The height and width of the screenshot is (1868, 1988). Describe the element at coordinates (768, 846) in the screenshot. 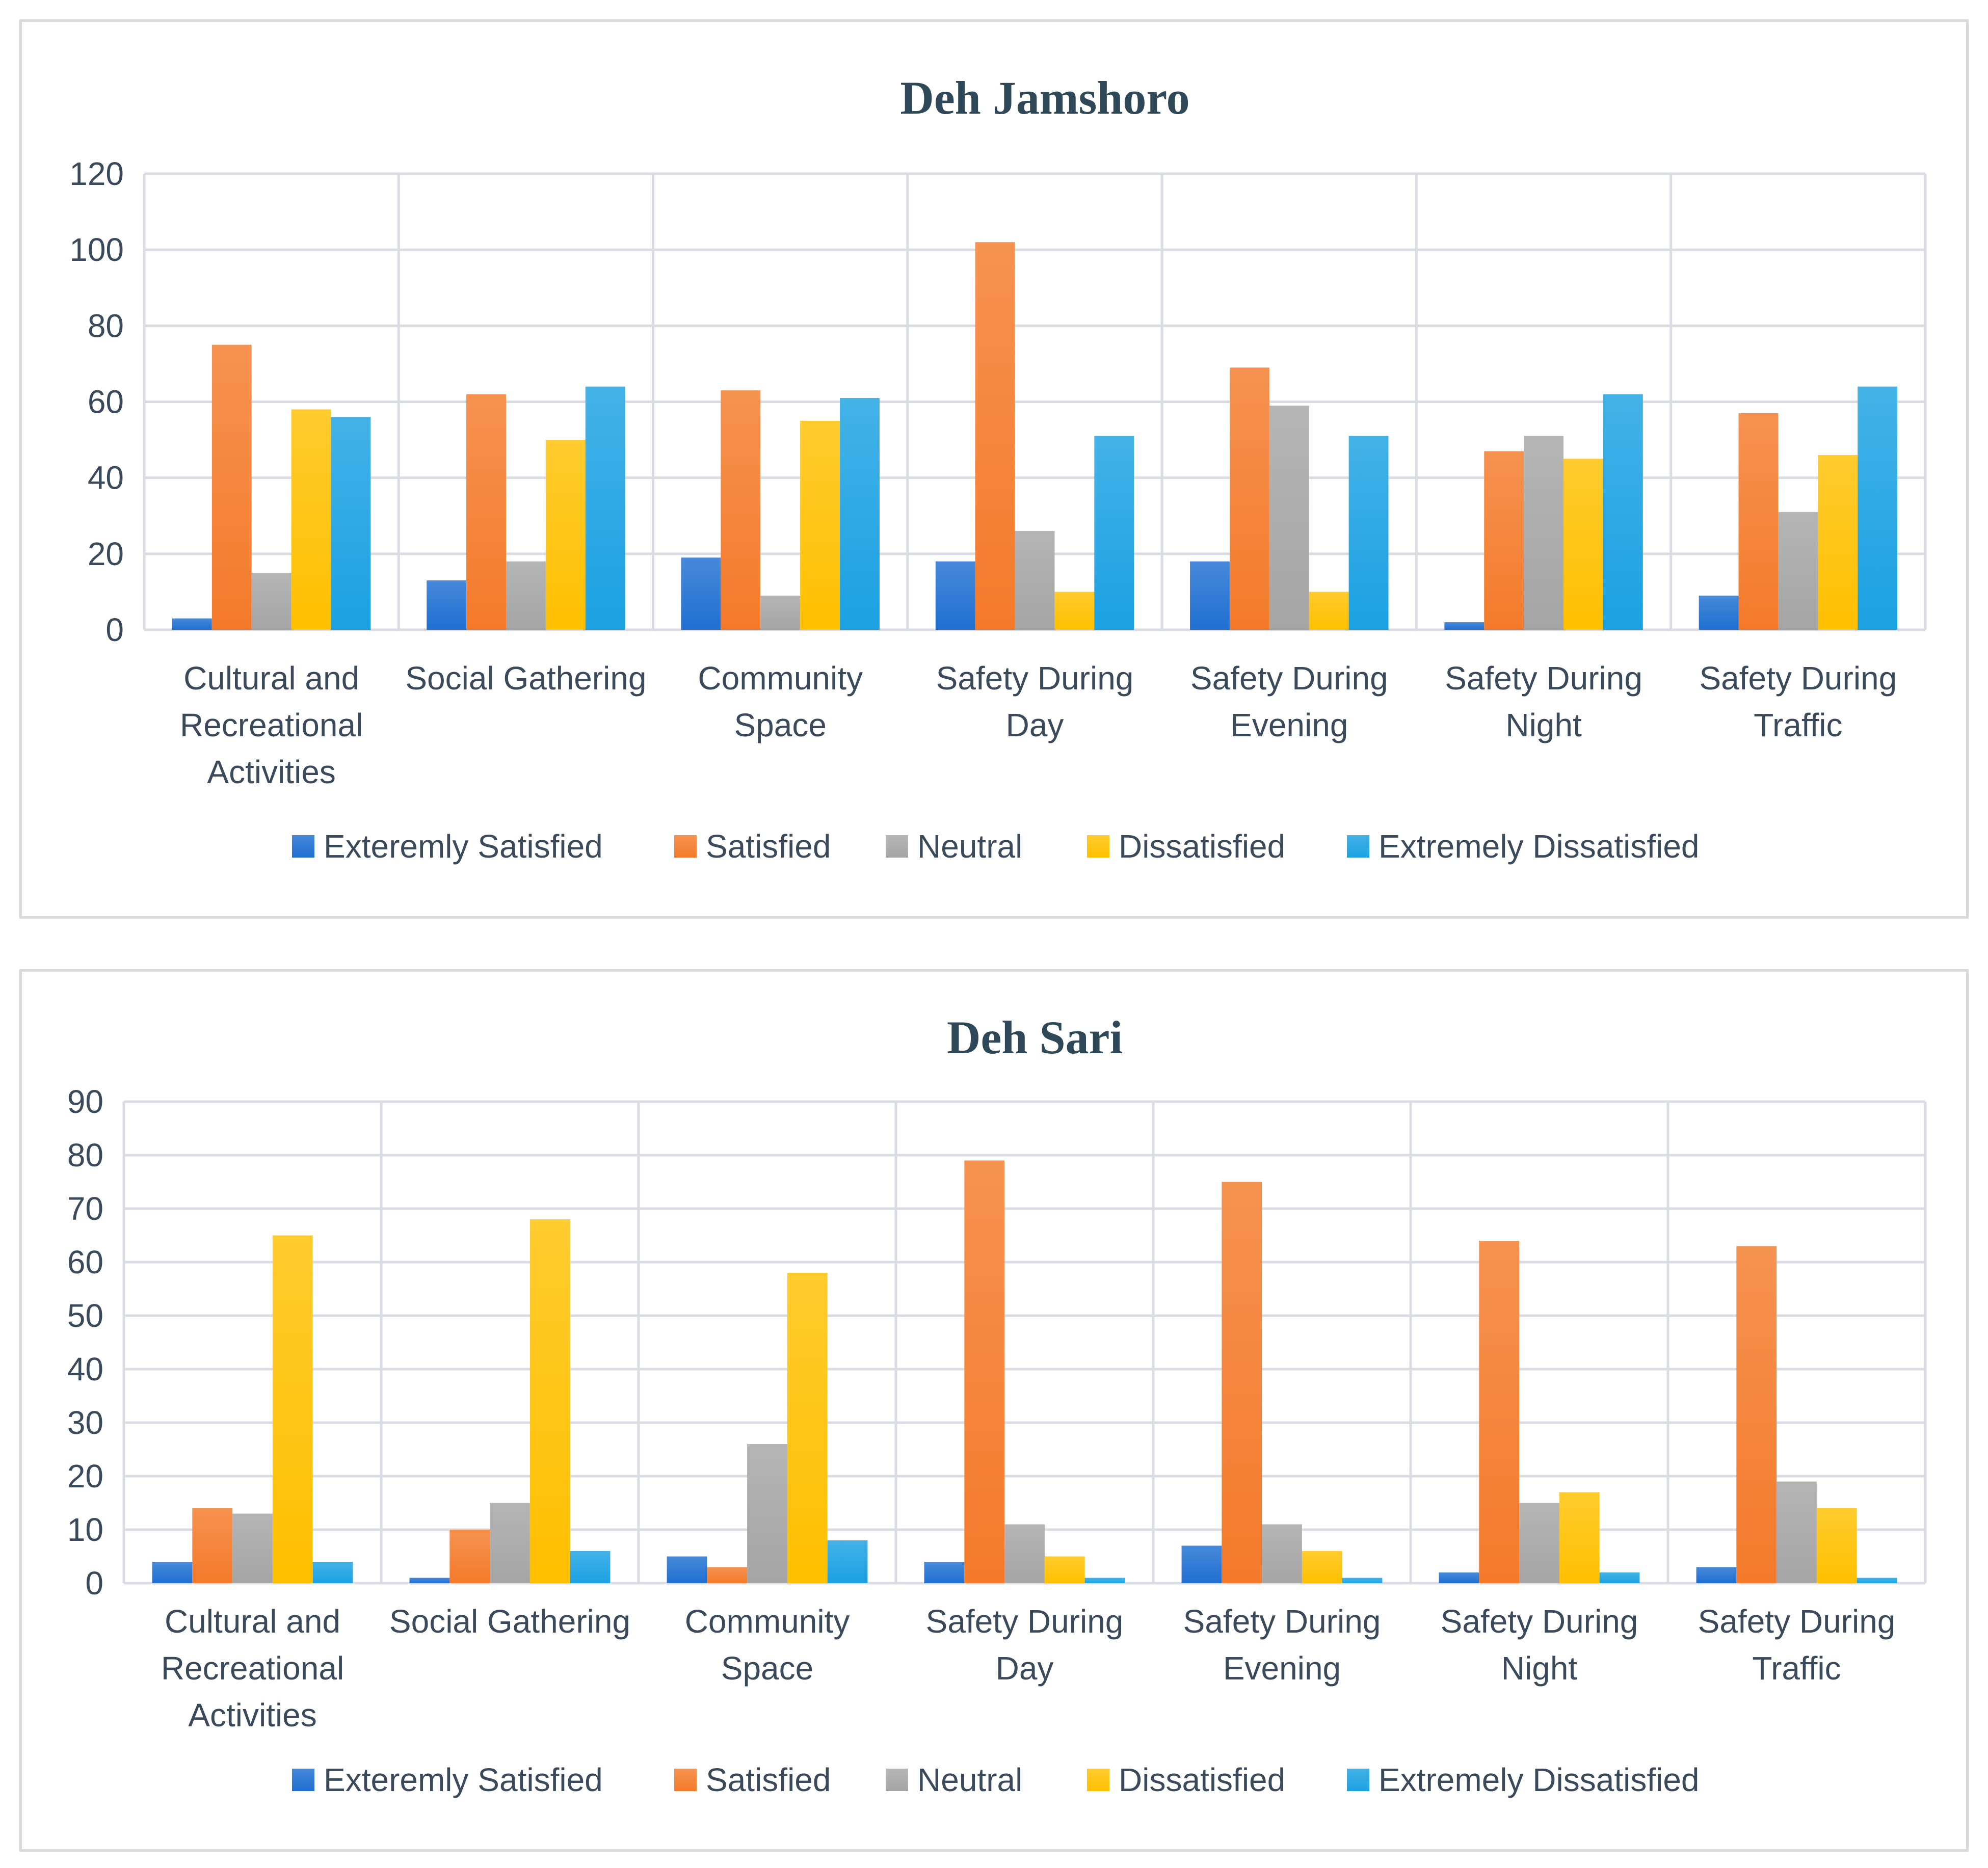

I see `legend-label-satisfied: Satisfied` at that location.